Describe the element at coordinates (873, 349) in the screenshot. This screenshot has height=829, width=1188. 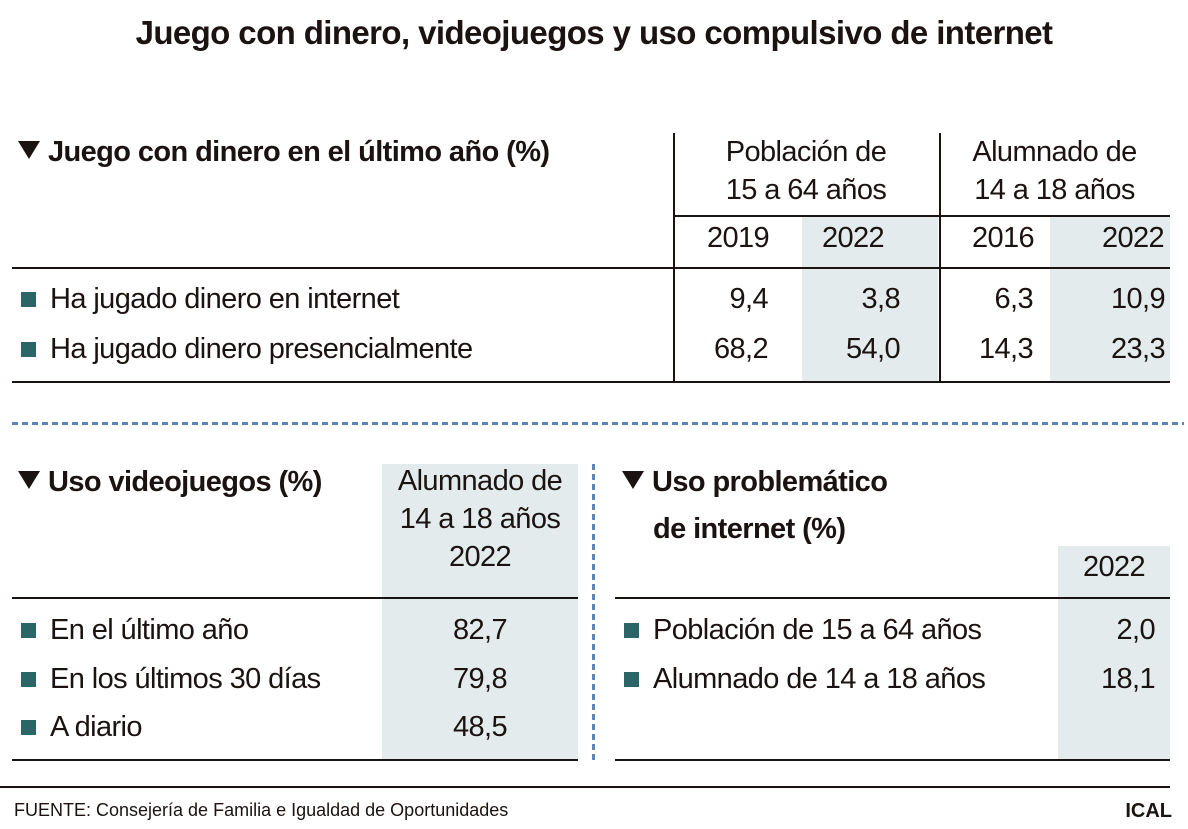
I see `cell-value: 54,0` at that location.